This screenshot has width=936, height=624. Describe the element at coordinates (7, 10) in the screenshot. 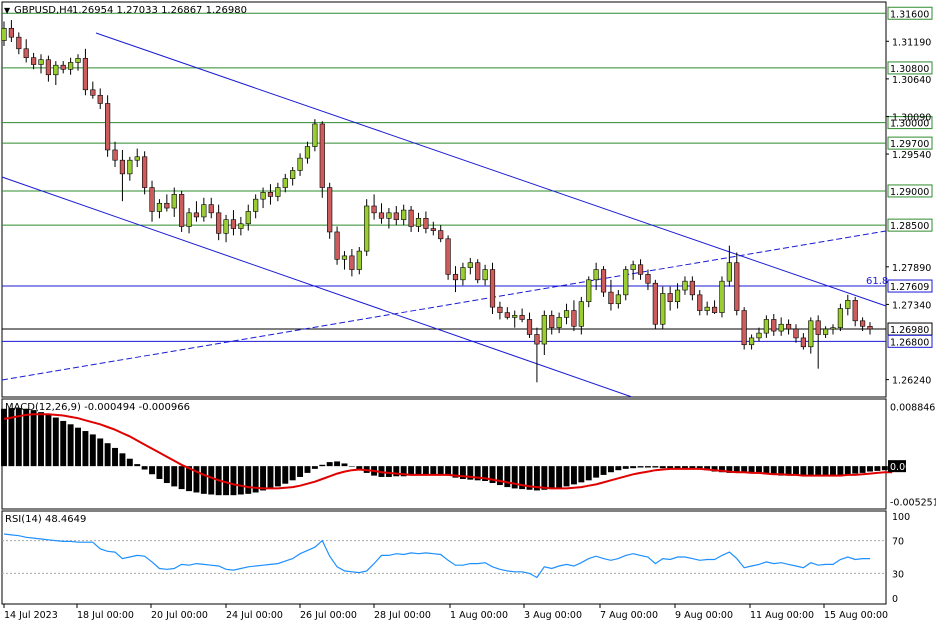

I see `symbol-triangle-icon: ▼` at that location.